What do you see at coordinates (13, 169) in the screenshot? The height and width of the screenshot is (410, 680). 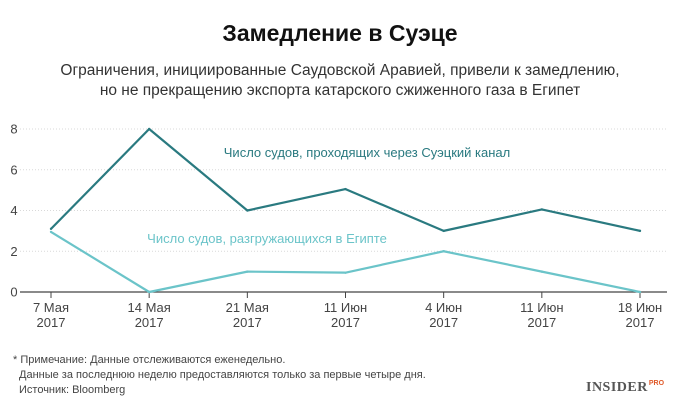 I see `y-tick-label: 6` at bounding box center [13, 169].